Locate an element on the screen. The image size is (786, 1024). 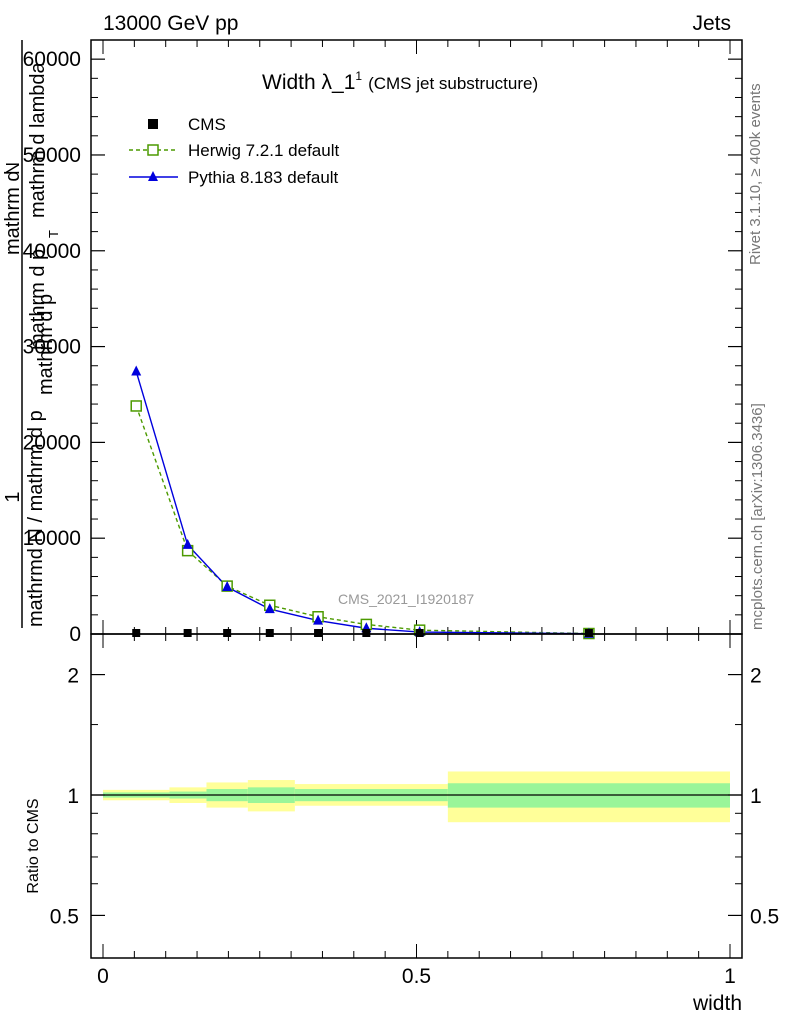
y-tick-label: 20000 is located at coordinates (52, 442).